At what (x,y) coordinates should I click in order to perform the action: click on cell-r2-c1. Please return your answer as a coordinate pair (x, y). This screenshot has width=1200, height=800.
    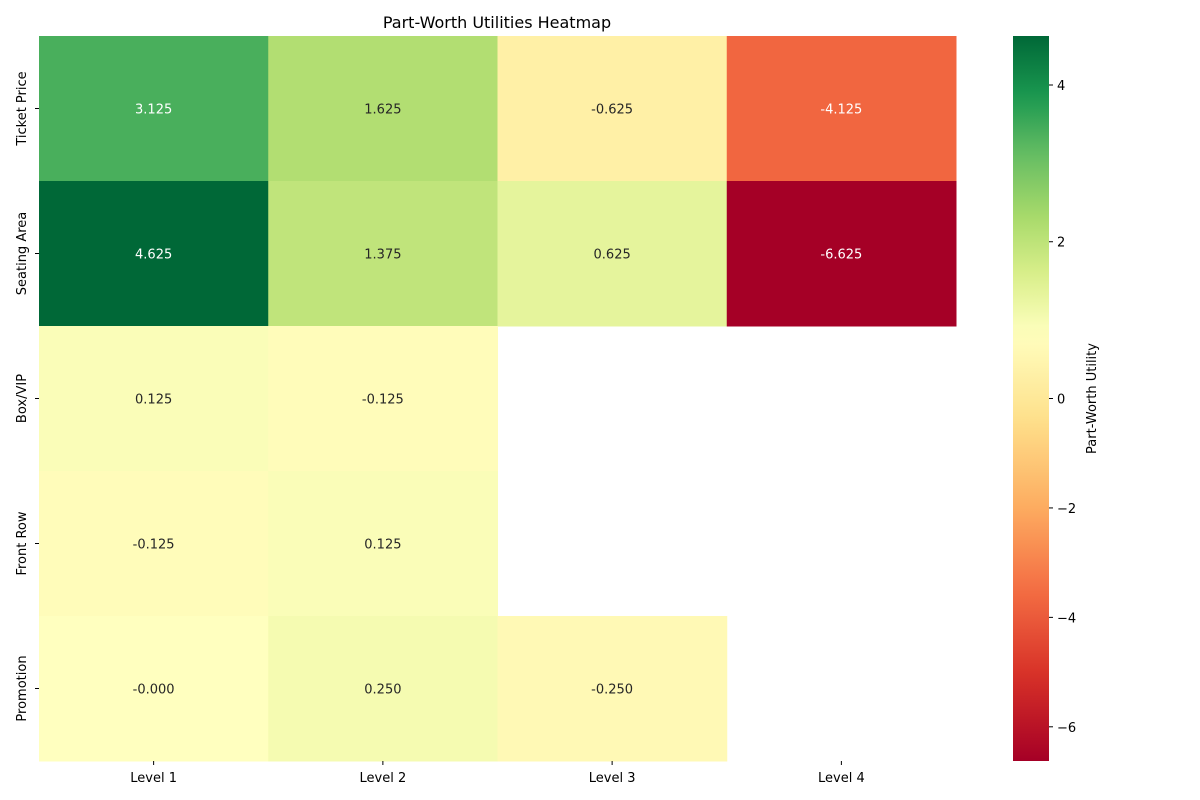
    Looking at the image, I should click on (383, 399).